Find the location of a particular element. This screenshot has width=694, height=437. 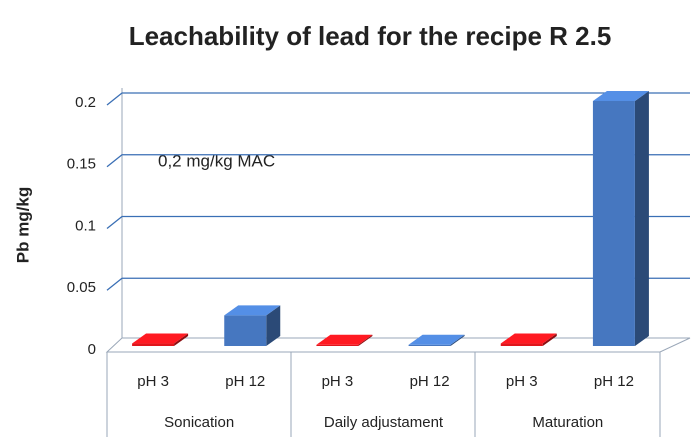

y-tick-label: 0 is located at coordinates (92, 349).